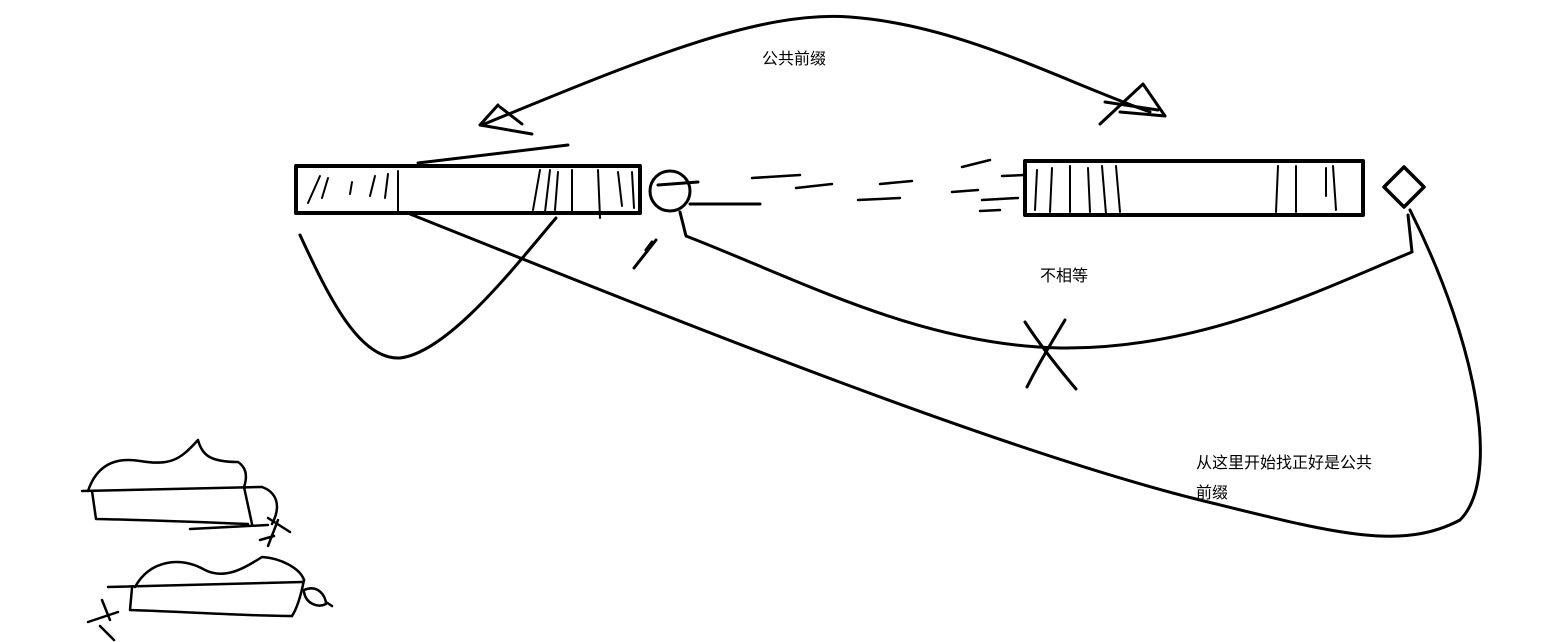  Describe the element at coordinates (1404, 187) in the screenshot. I see `diamond-marker-icon` at that location.